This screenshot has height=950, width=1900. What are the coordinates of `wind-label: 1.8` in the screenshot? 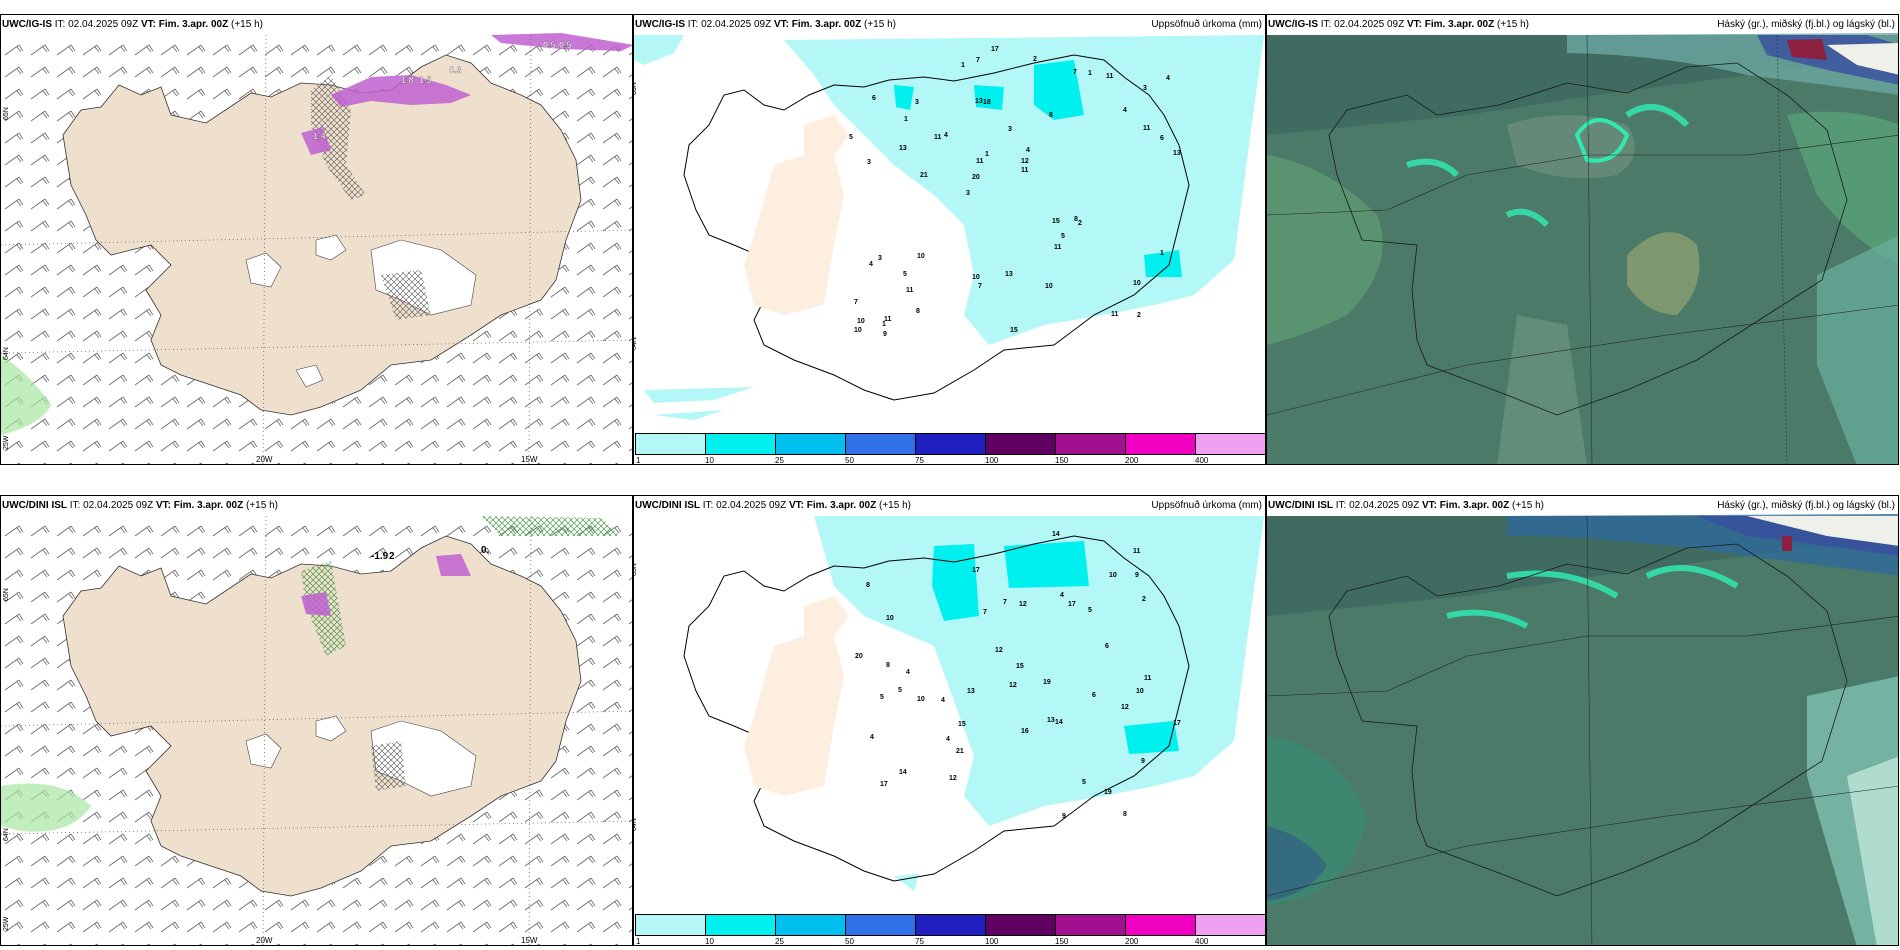 It's located at (407, 80).